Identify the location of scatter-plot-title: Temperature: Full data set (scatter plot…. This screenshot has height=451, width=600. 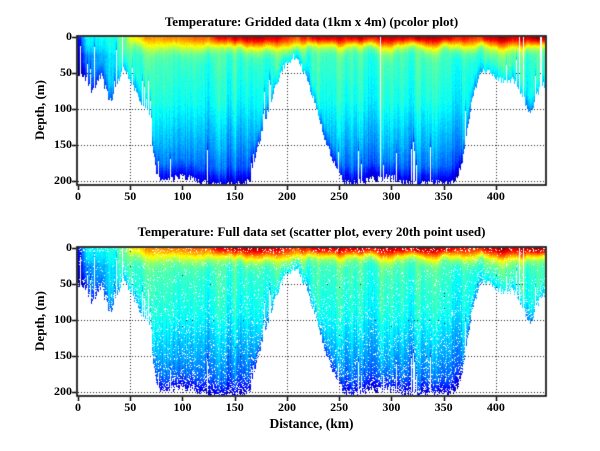
(311, 231).